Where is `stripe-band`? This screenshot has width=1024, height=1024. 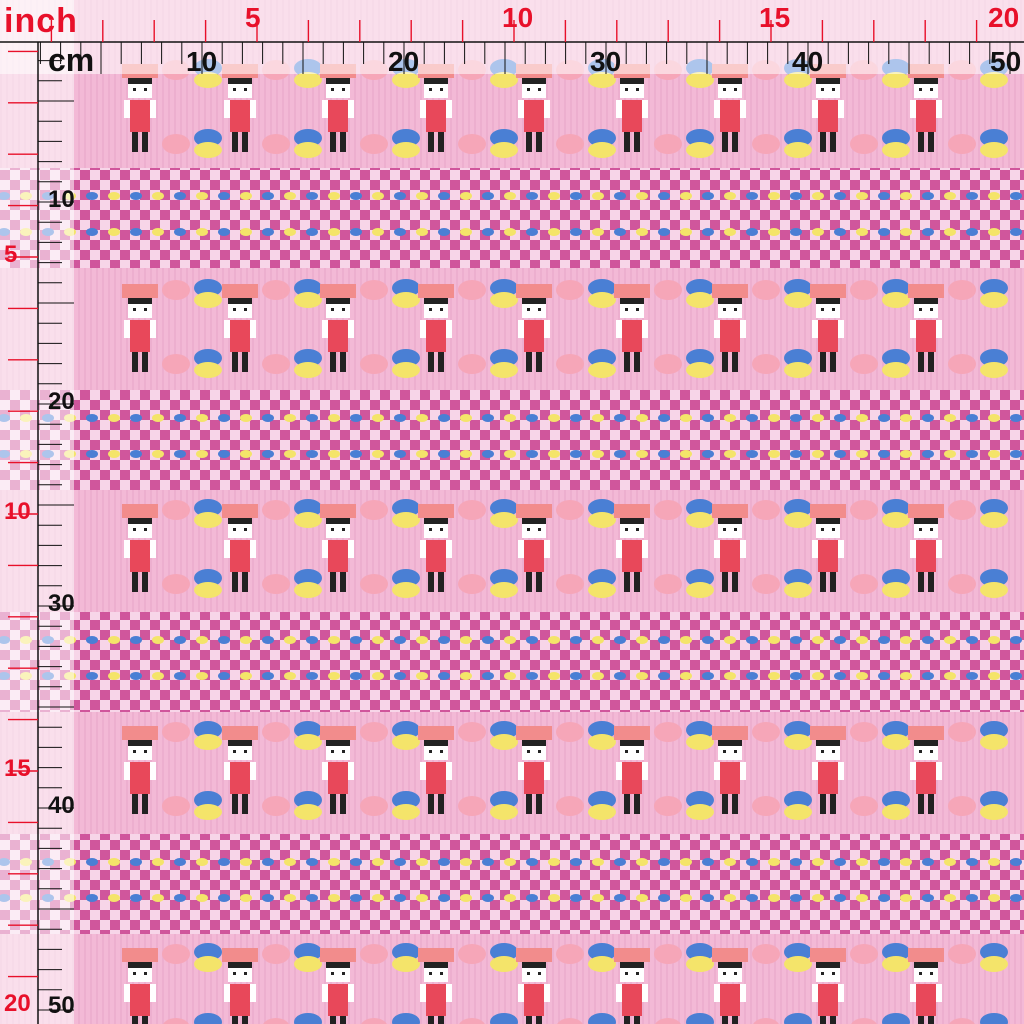 stripe-band is located at coordinates (512, 218).